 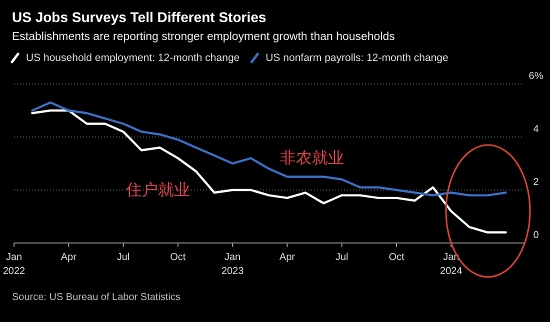 What do you see at coordinates (96, 297) in the screenshot?
I see `source-note: Source: US Bureau of Labor Statistics` at bounding box center [96, 297].